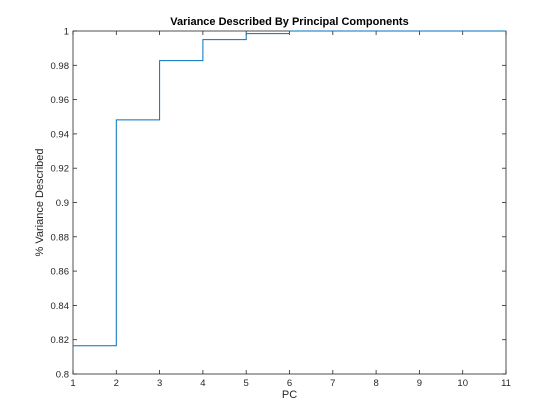  I want to click on x-tick-label: 2, so click(116, 383).